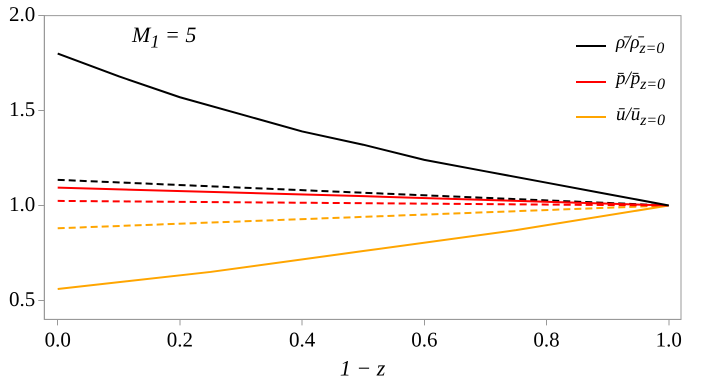  I want to click on x-axis-title: 1 − z, so click(363, 368).